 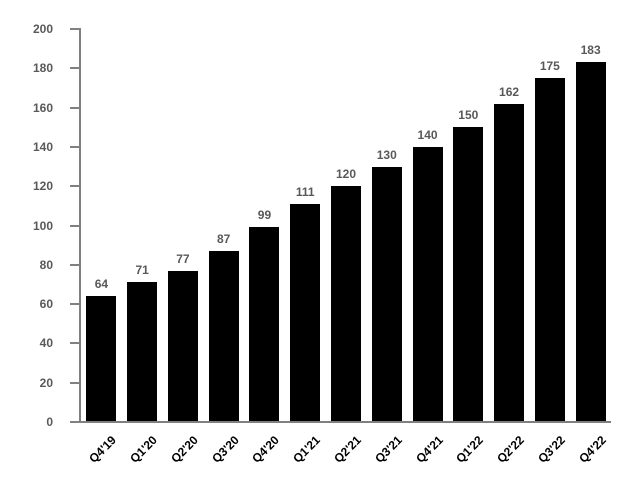 What do you see at coordinates (42, 225) in the screenshot?
I see `y-axis-tick-label: 100` at bounding box center [42, 225].